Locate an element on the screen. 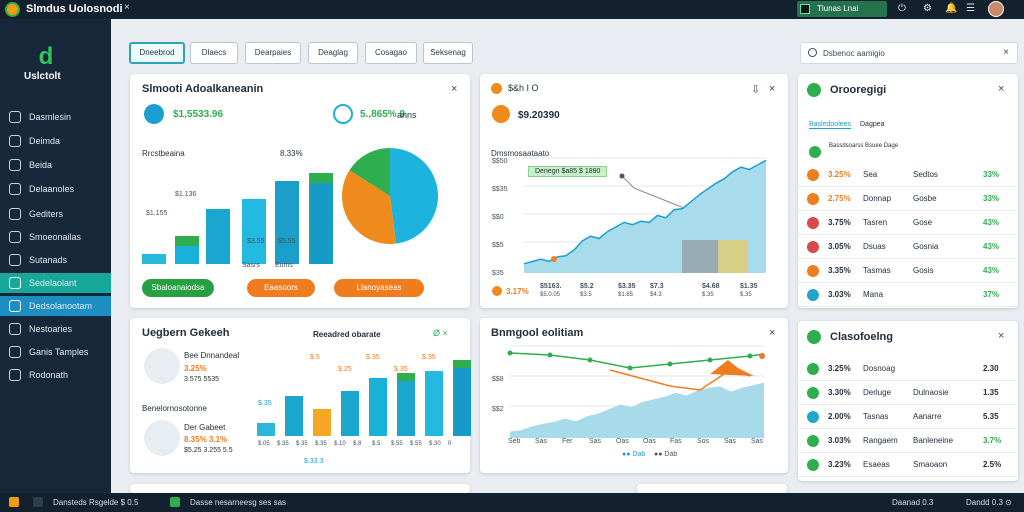 This screenshot has height=512, width=1024. row-name: Derluge is located at coordinates (877, 392).